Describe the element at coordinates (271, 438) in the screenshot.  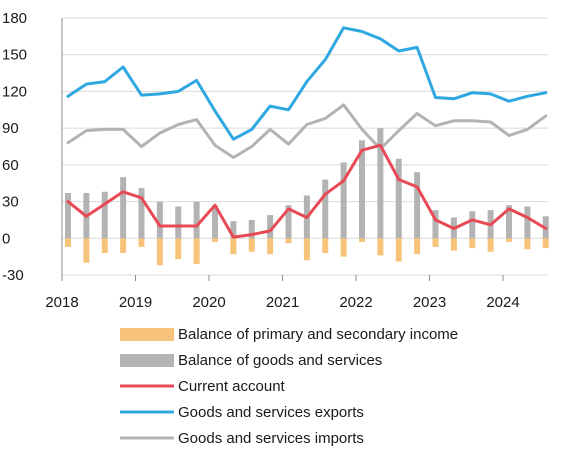
I see `legend-label: Goods and services imports` at that location.